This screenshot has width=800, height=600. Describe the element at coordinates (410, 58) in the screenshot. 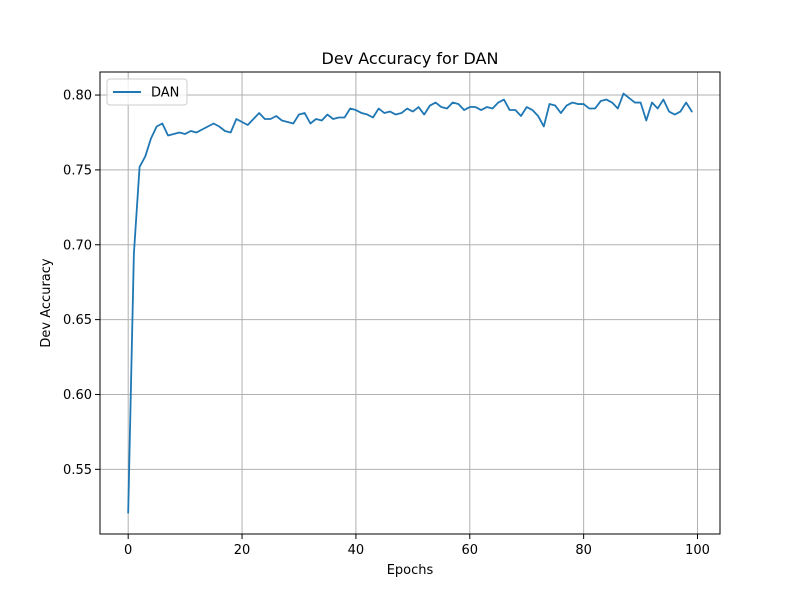

I see `chart-title: Dev Accuracy for DAN` at that location.